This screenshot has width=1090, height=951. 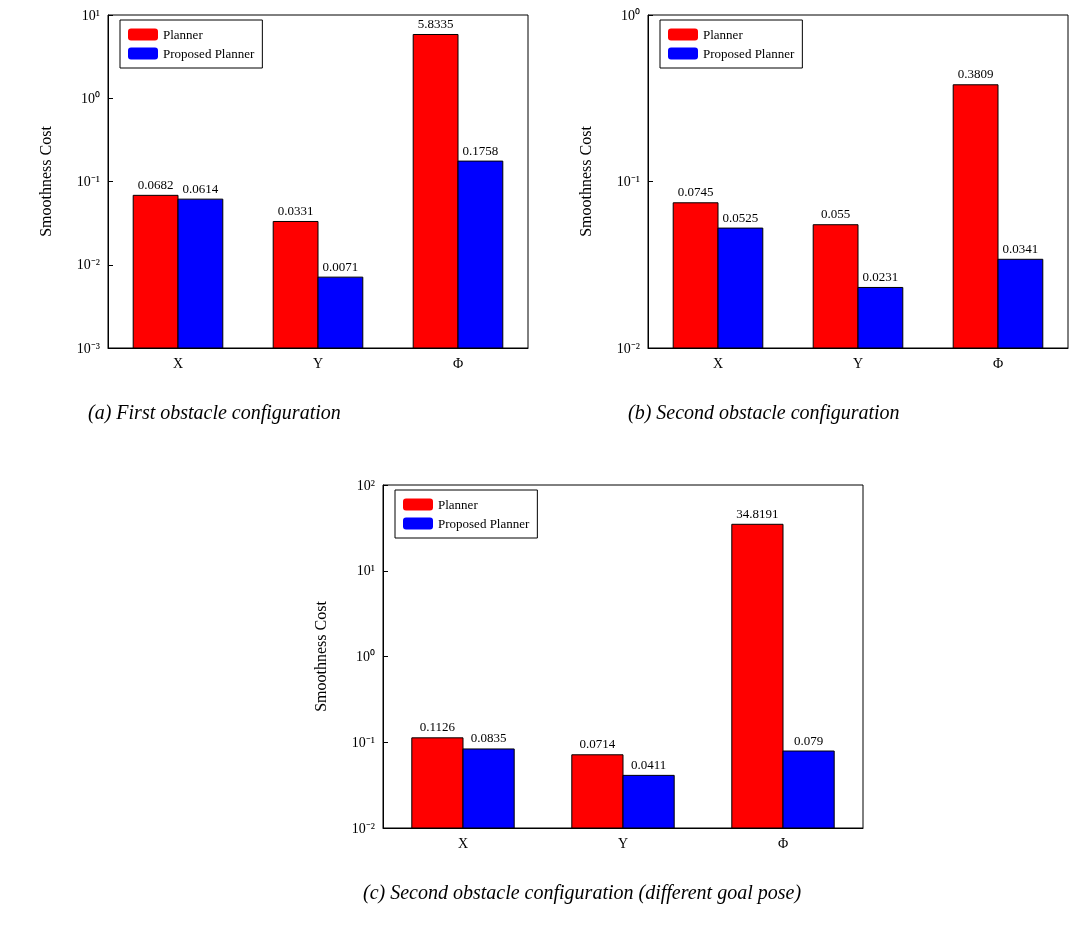 I want to click on data-label: 0.0341, so click(x=1020, y=248).